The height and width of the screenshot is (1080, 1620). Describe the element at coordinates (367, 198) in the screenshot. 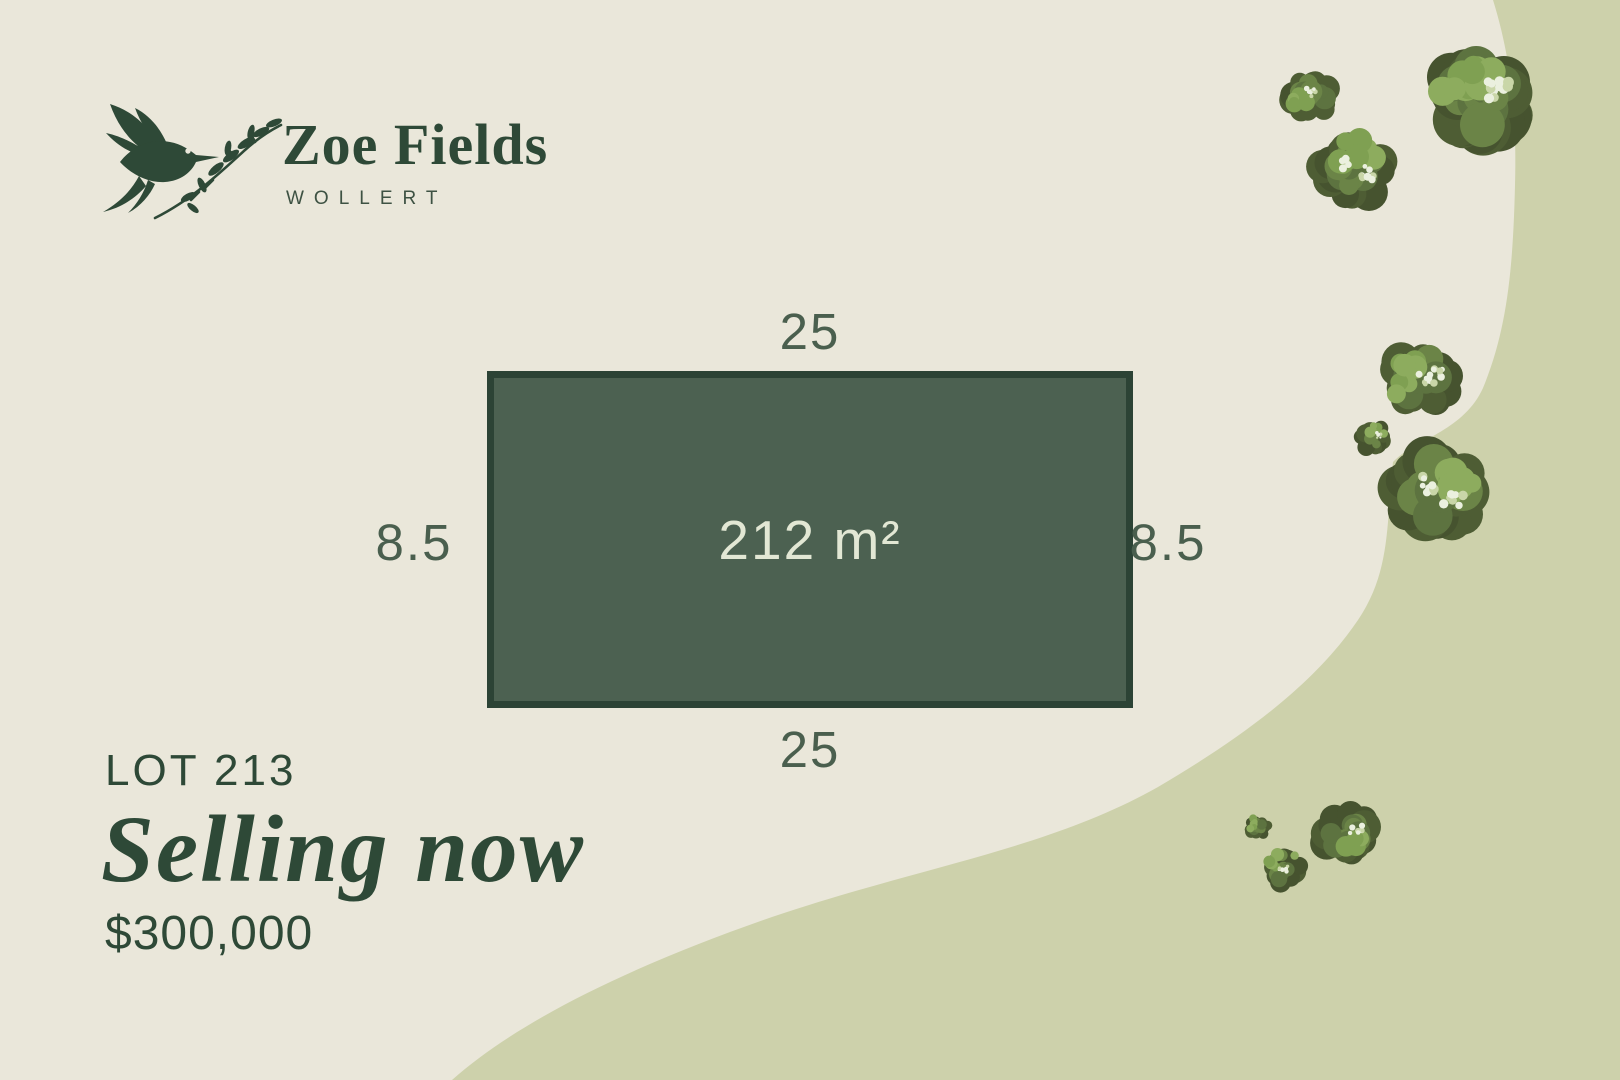

I see `brand-location: WOLLERT` at that location.